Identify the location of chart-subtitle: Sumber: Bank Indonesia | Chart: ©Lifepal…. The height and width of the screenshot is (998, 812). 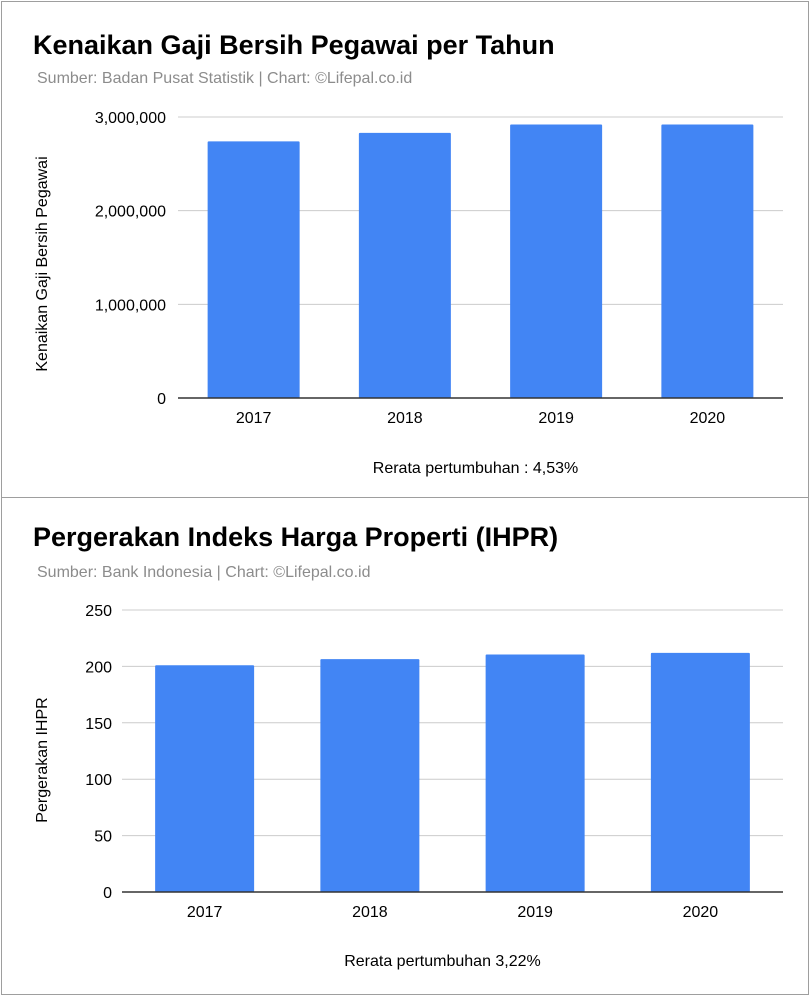
(204, 572).